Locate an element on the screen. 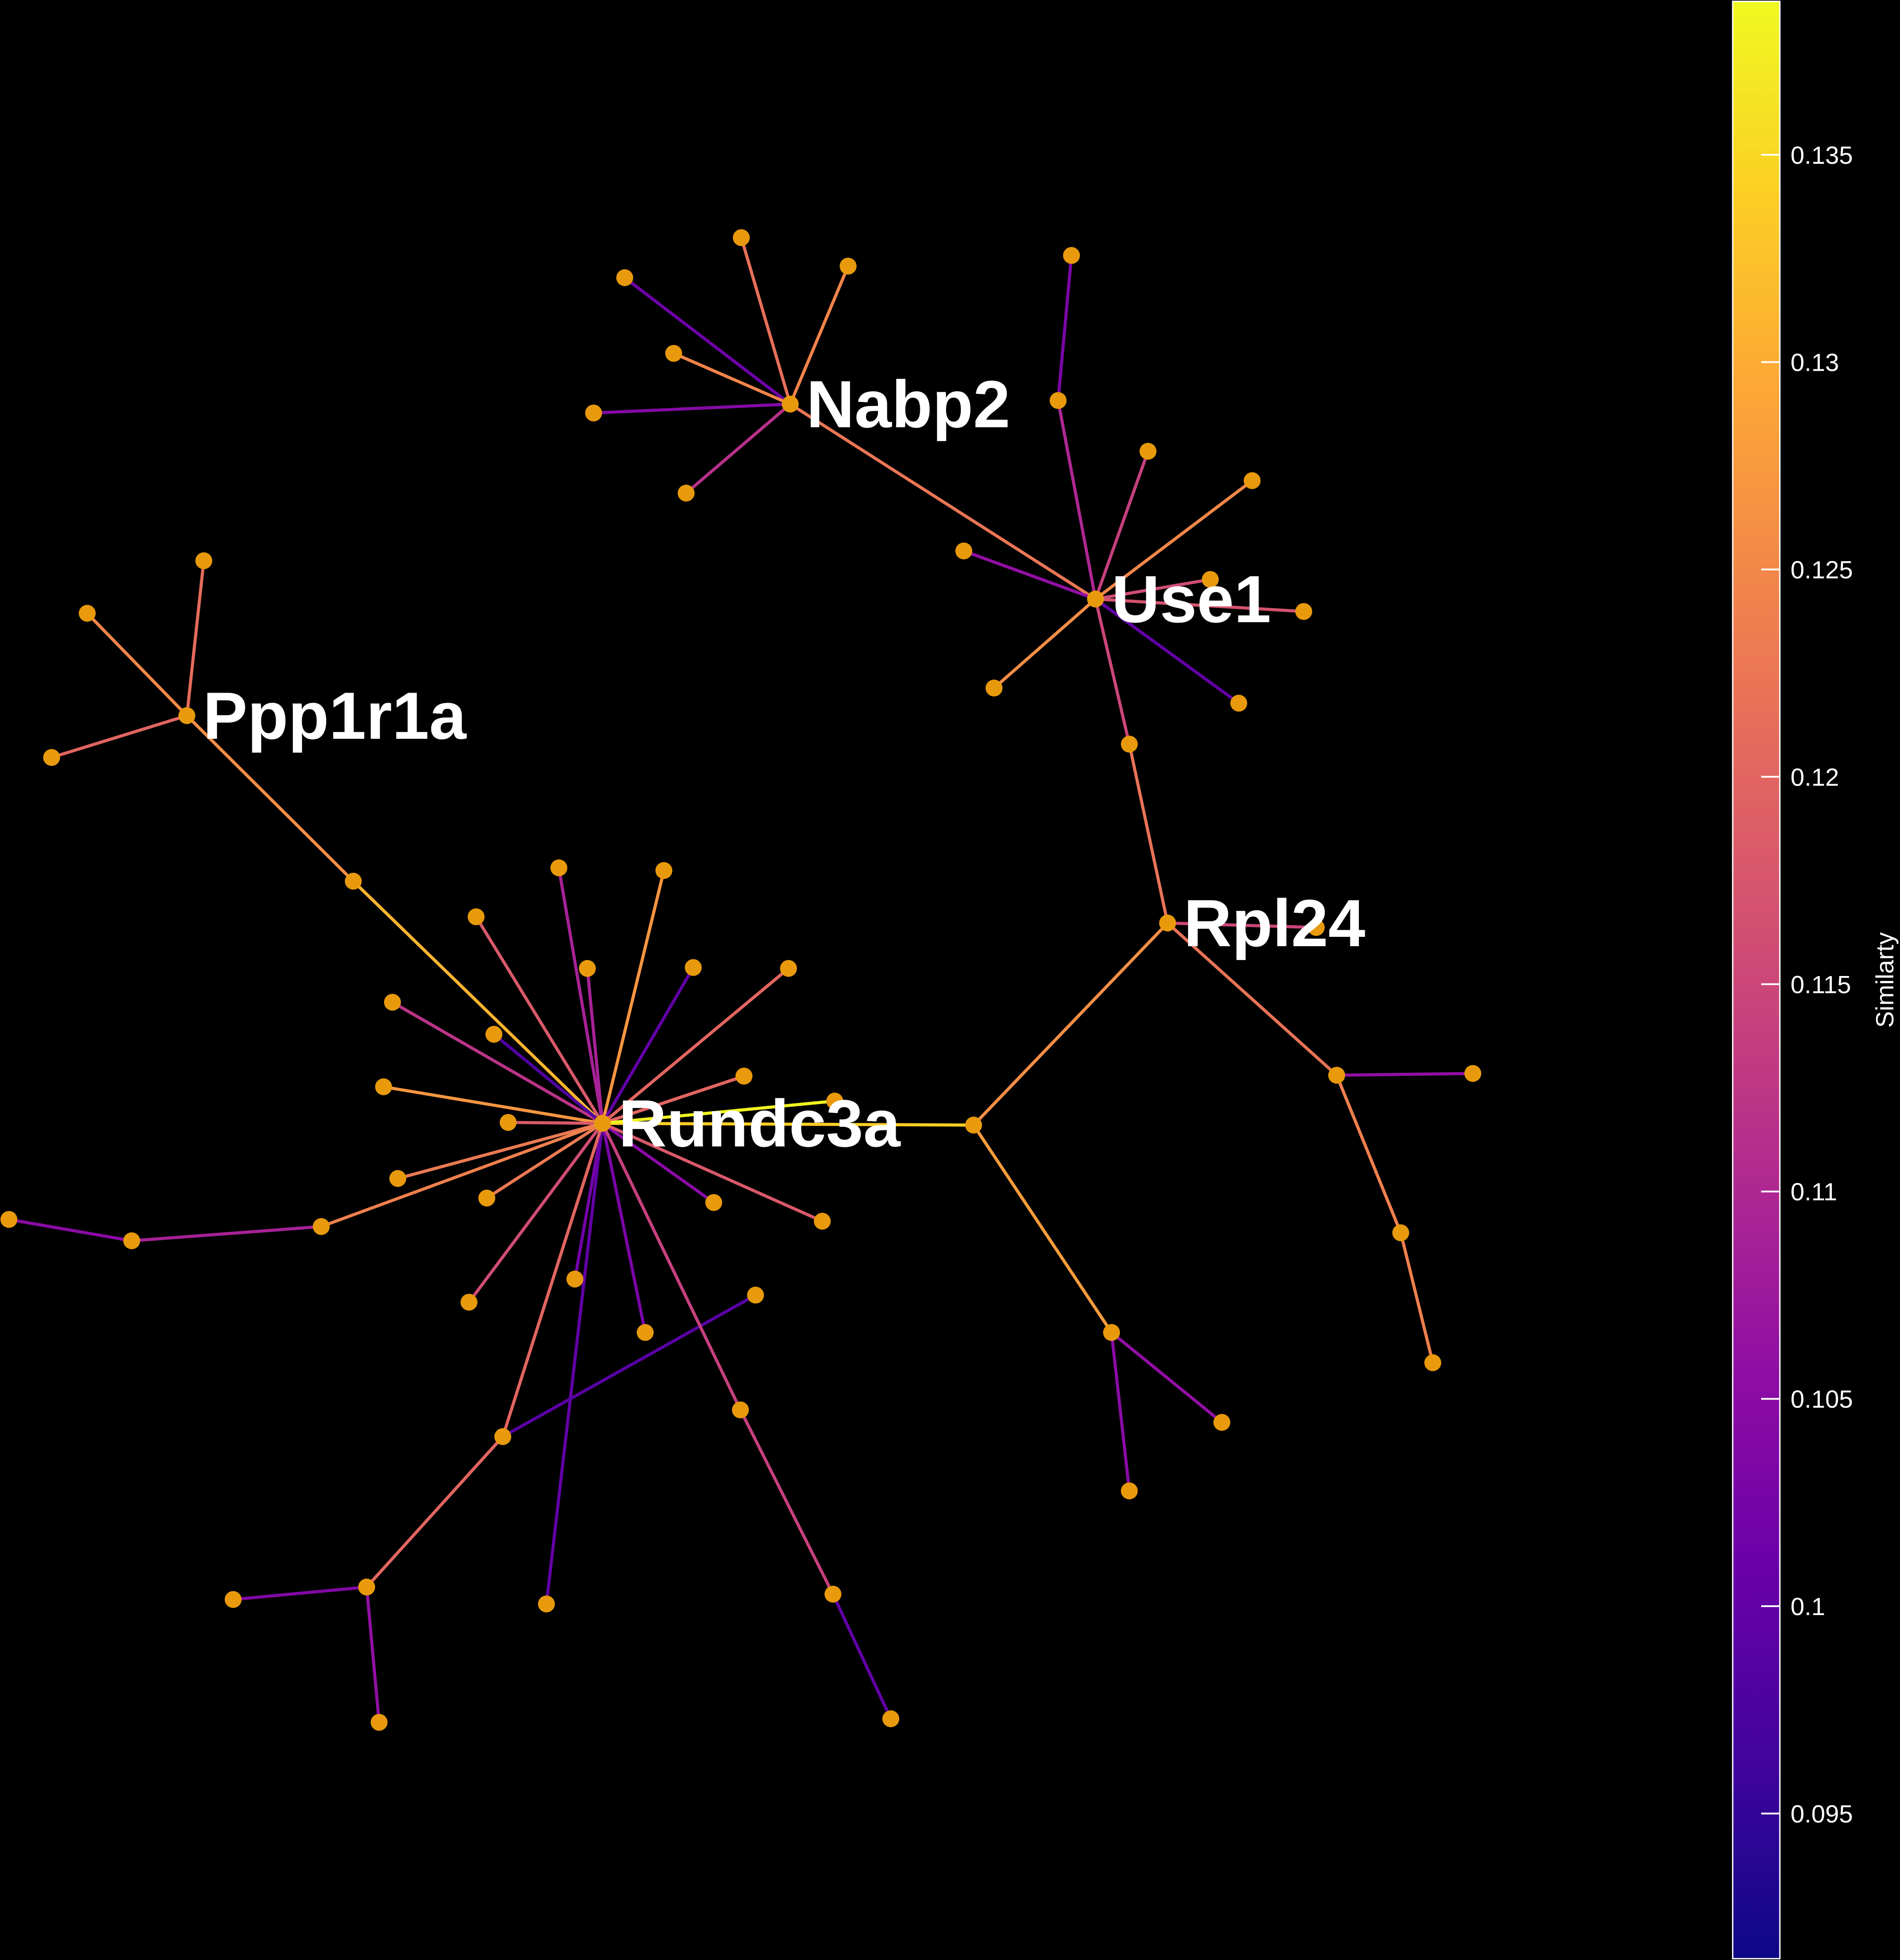 Image resolution: width=1900 pixels, height=1960 pixels. node-rundc3a is located at coordinates (602, 1123).